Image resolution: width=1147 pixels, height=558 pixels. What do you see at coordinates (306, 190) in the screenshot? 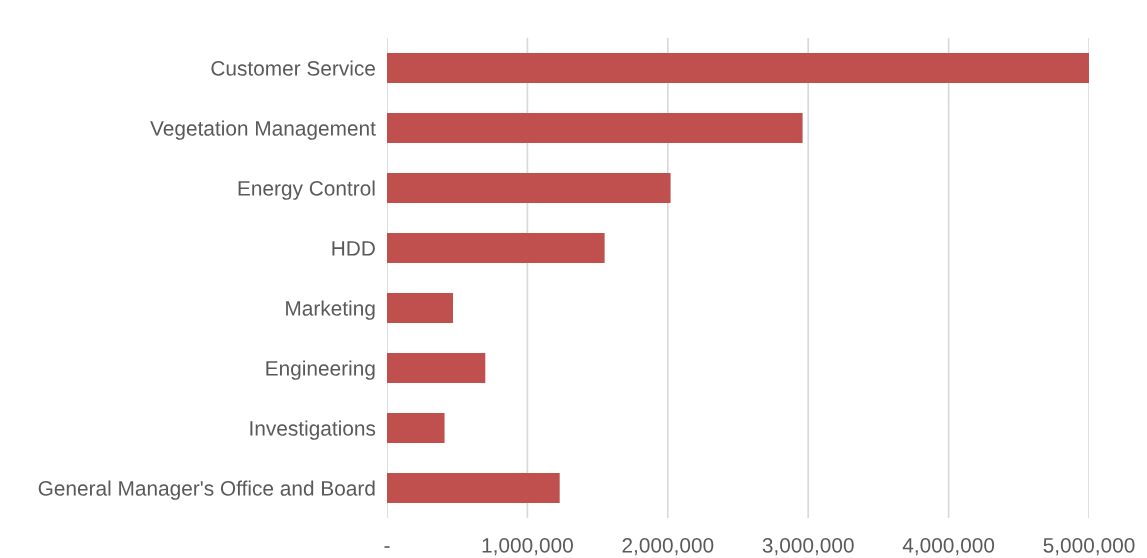
I see `y-tick-label: Energy Control` at bounding box center [306, 190].